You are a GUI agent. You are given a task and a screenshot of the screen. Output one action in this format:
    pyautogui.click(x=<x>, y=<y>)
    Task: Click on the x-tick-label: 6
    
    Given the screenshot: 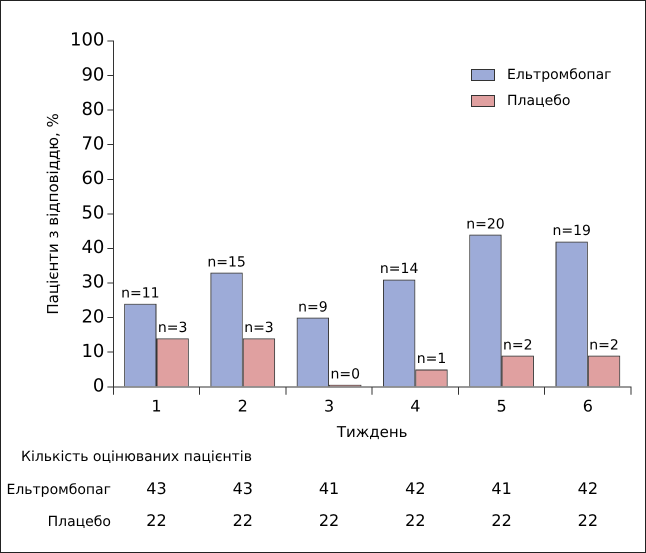 What is the action you would take?
    pyautogui.click(x=587, y=406)
    